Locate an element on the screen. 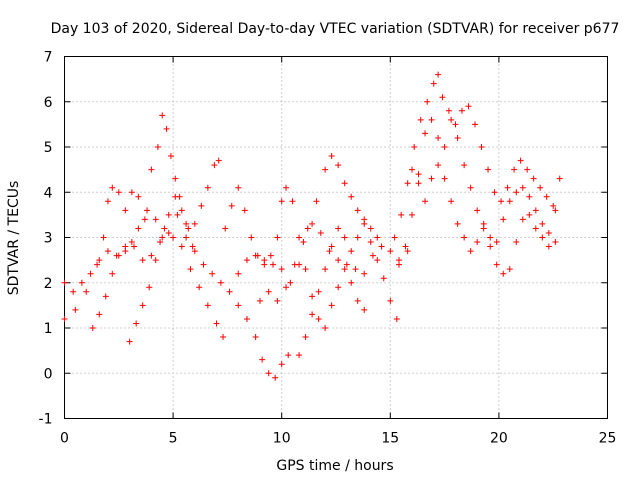 The width and height of the screenshot is (640, 480). series-track-d is located at coordinates (174, 251).